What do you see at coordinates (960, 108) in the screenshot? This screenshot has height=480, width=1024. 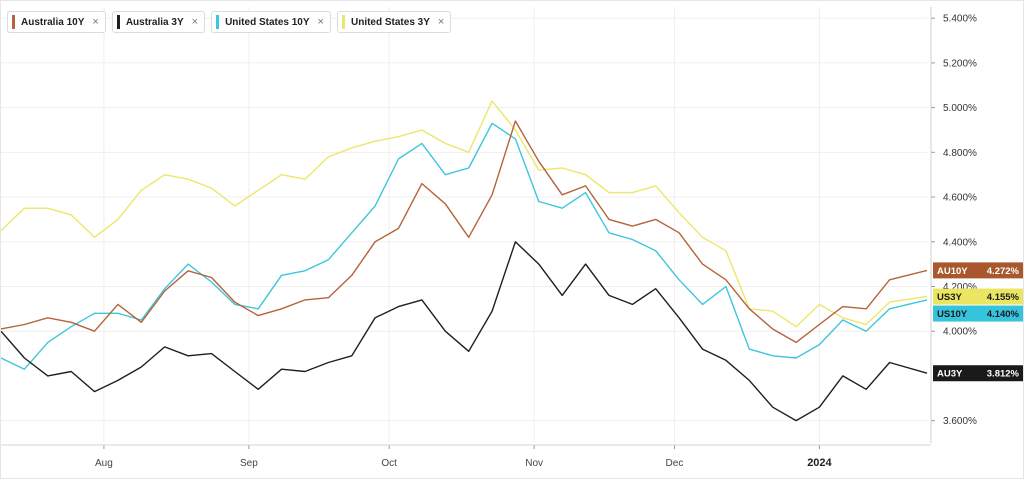 I see `y-tick-label: 5.000%` at bounding box center [960, 108].